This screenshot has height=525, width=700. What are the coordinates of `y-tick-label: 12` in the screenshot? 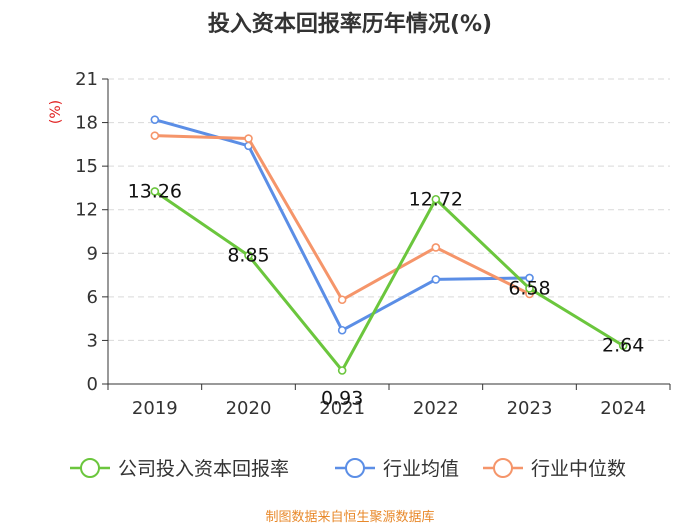 It's located at (86, 210).